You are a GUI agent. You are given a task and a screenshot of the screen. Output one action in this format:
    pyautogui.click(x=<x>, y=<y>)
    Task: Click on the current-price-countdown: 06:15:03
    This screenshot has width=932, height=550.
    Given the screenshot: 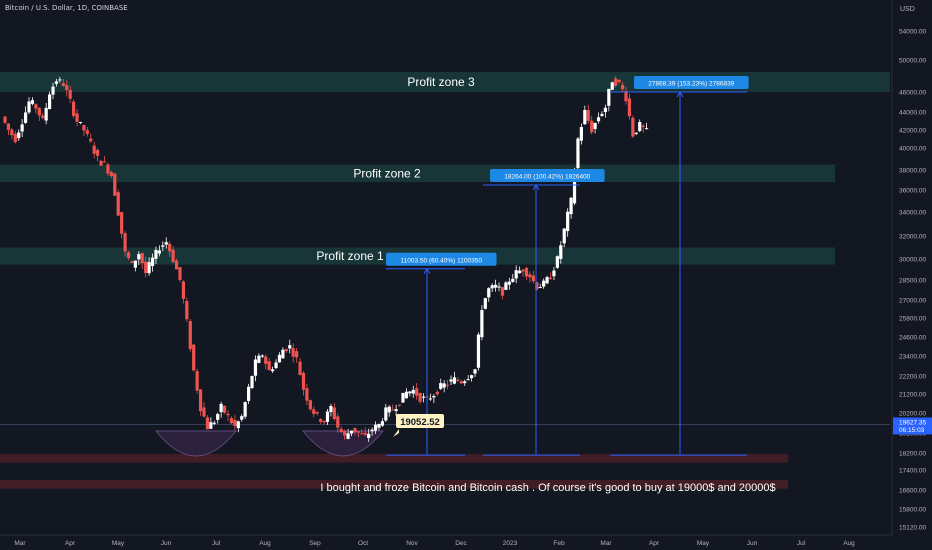 What is the action you would take?
    pyautogui.click(x=912, y=430)
    